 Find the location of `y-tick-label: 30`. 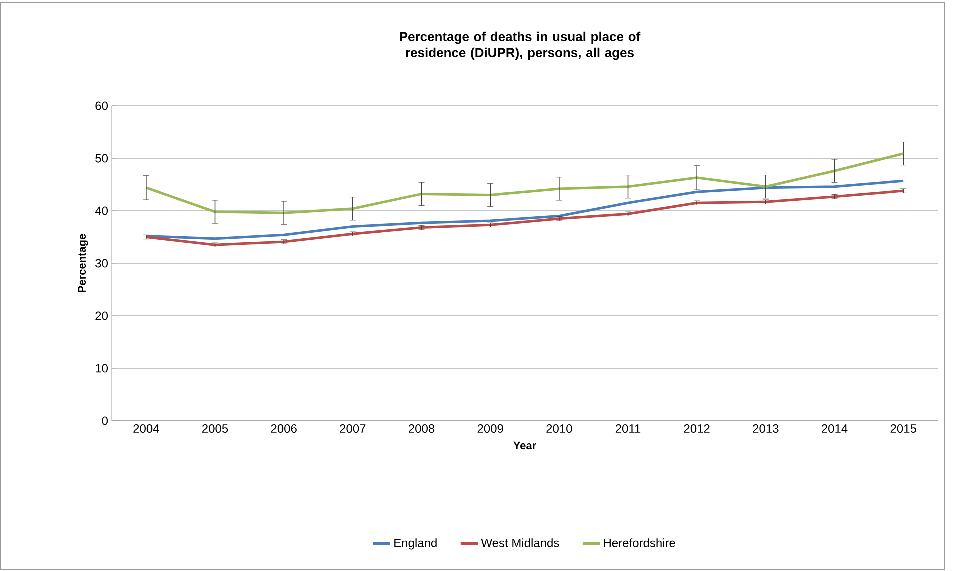

y-tick-label: 30 is located at coordinates (102, 263).